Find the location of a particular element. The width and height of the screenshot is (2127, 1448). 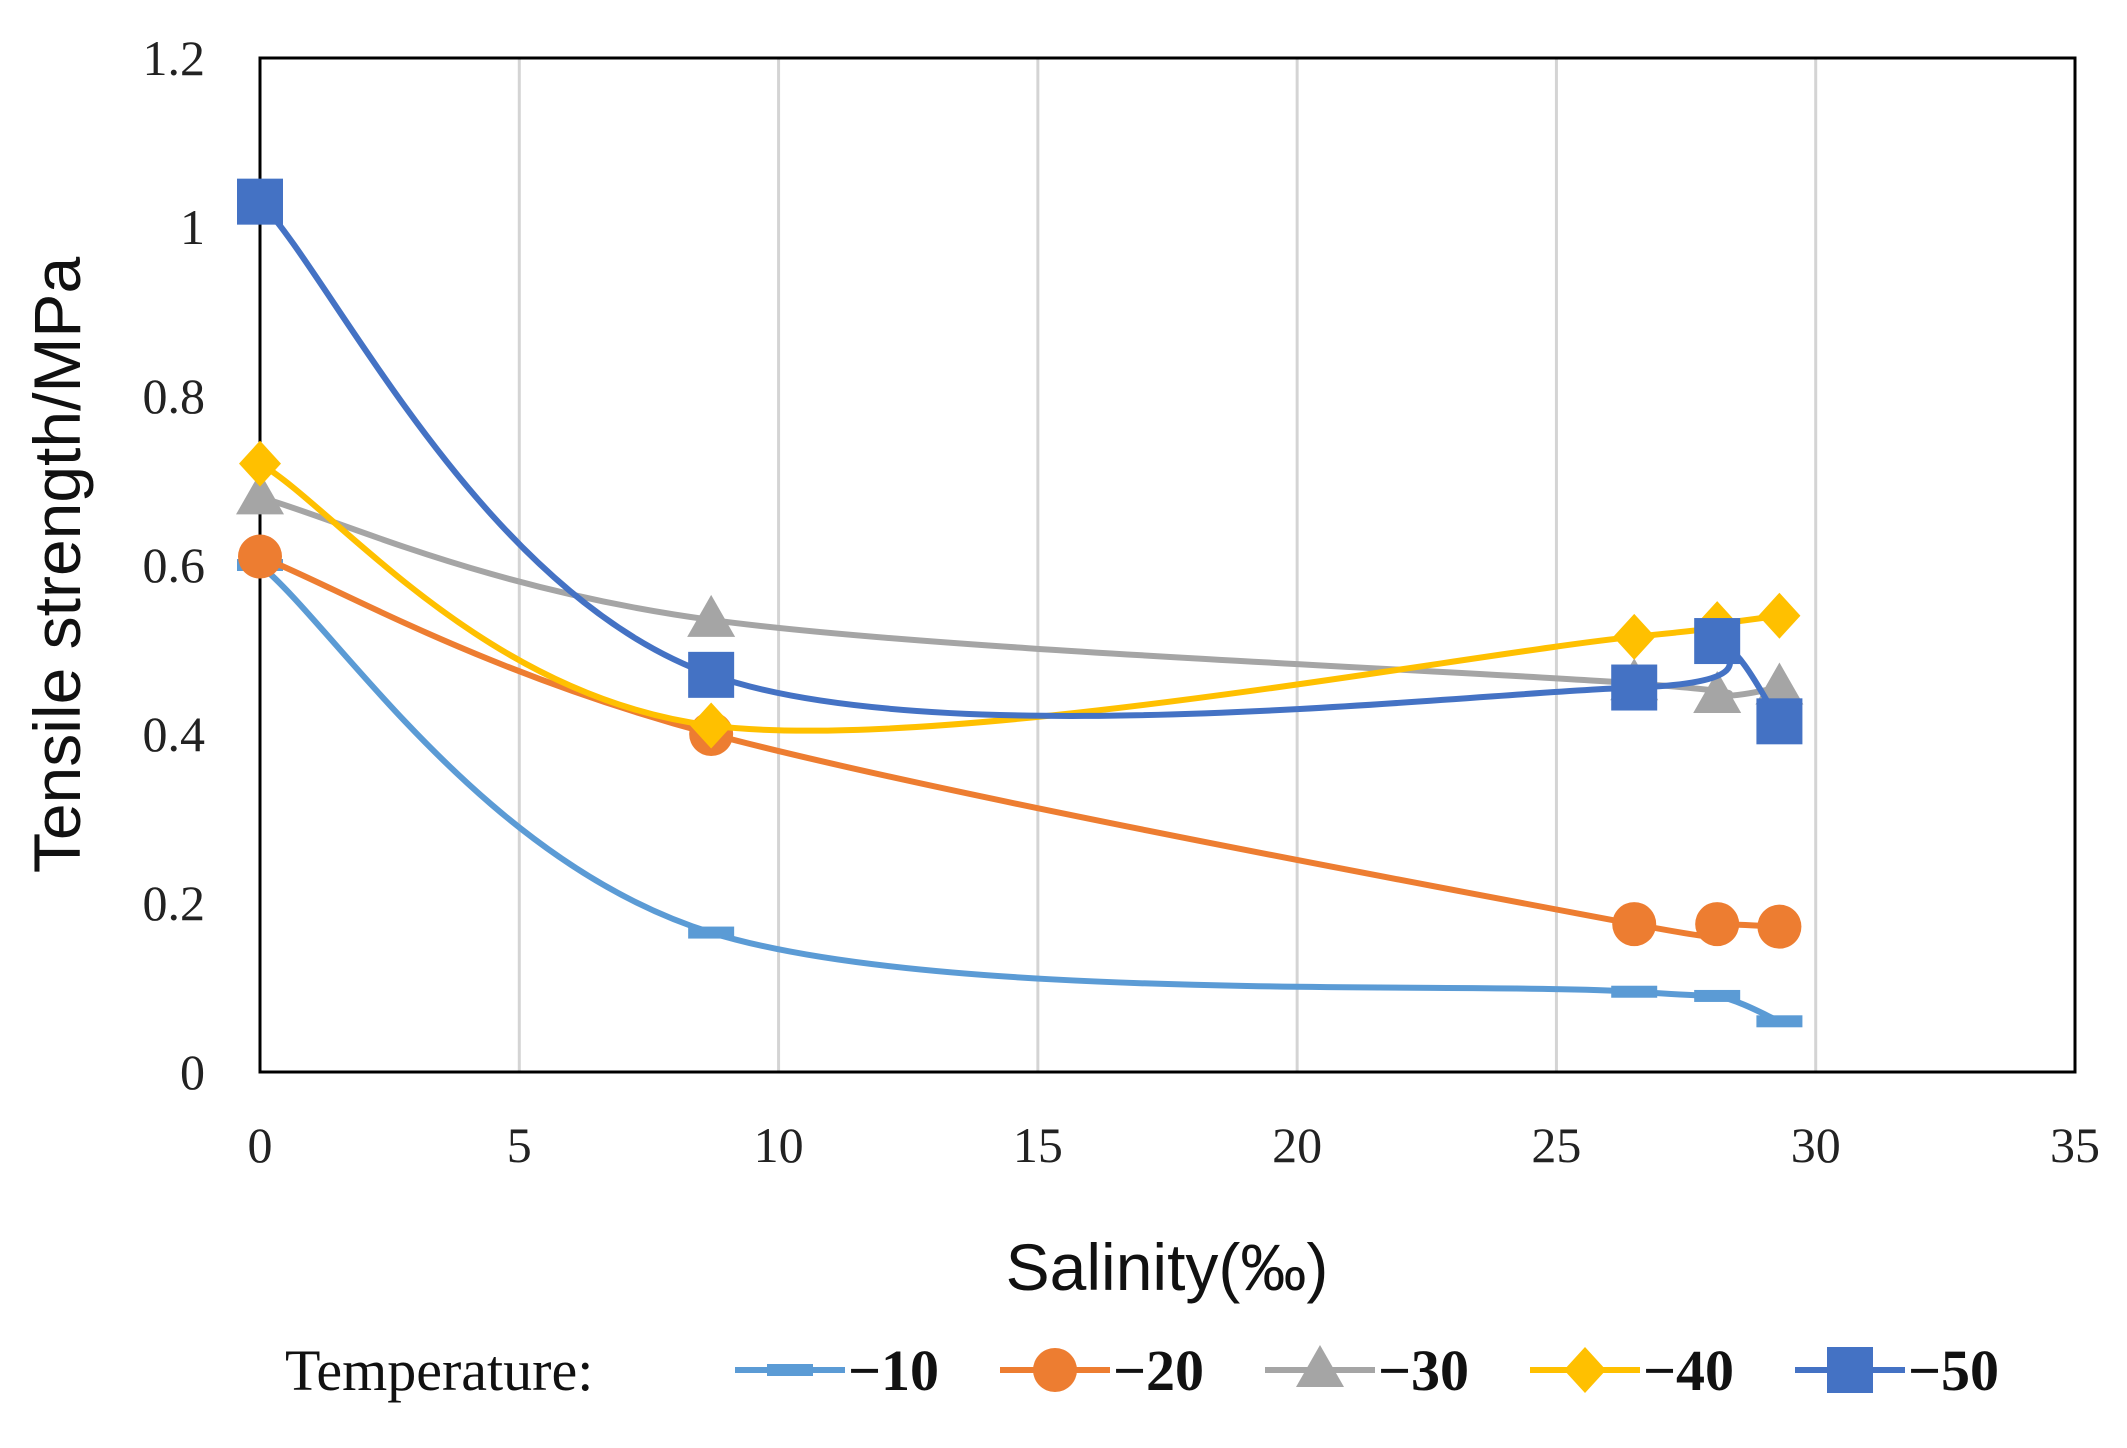

x-tick-label: 30 is located at coordinates (1816, 1145).